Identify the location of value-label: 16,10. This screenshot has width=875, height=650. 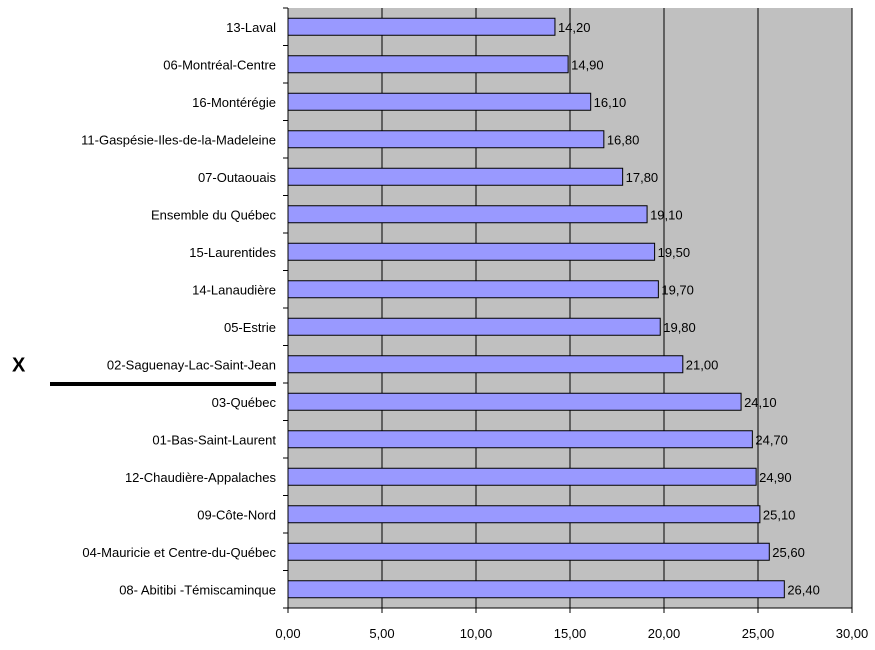
(610, 102).